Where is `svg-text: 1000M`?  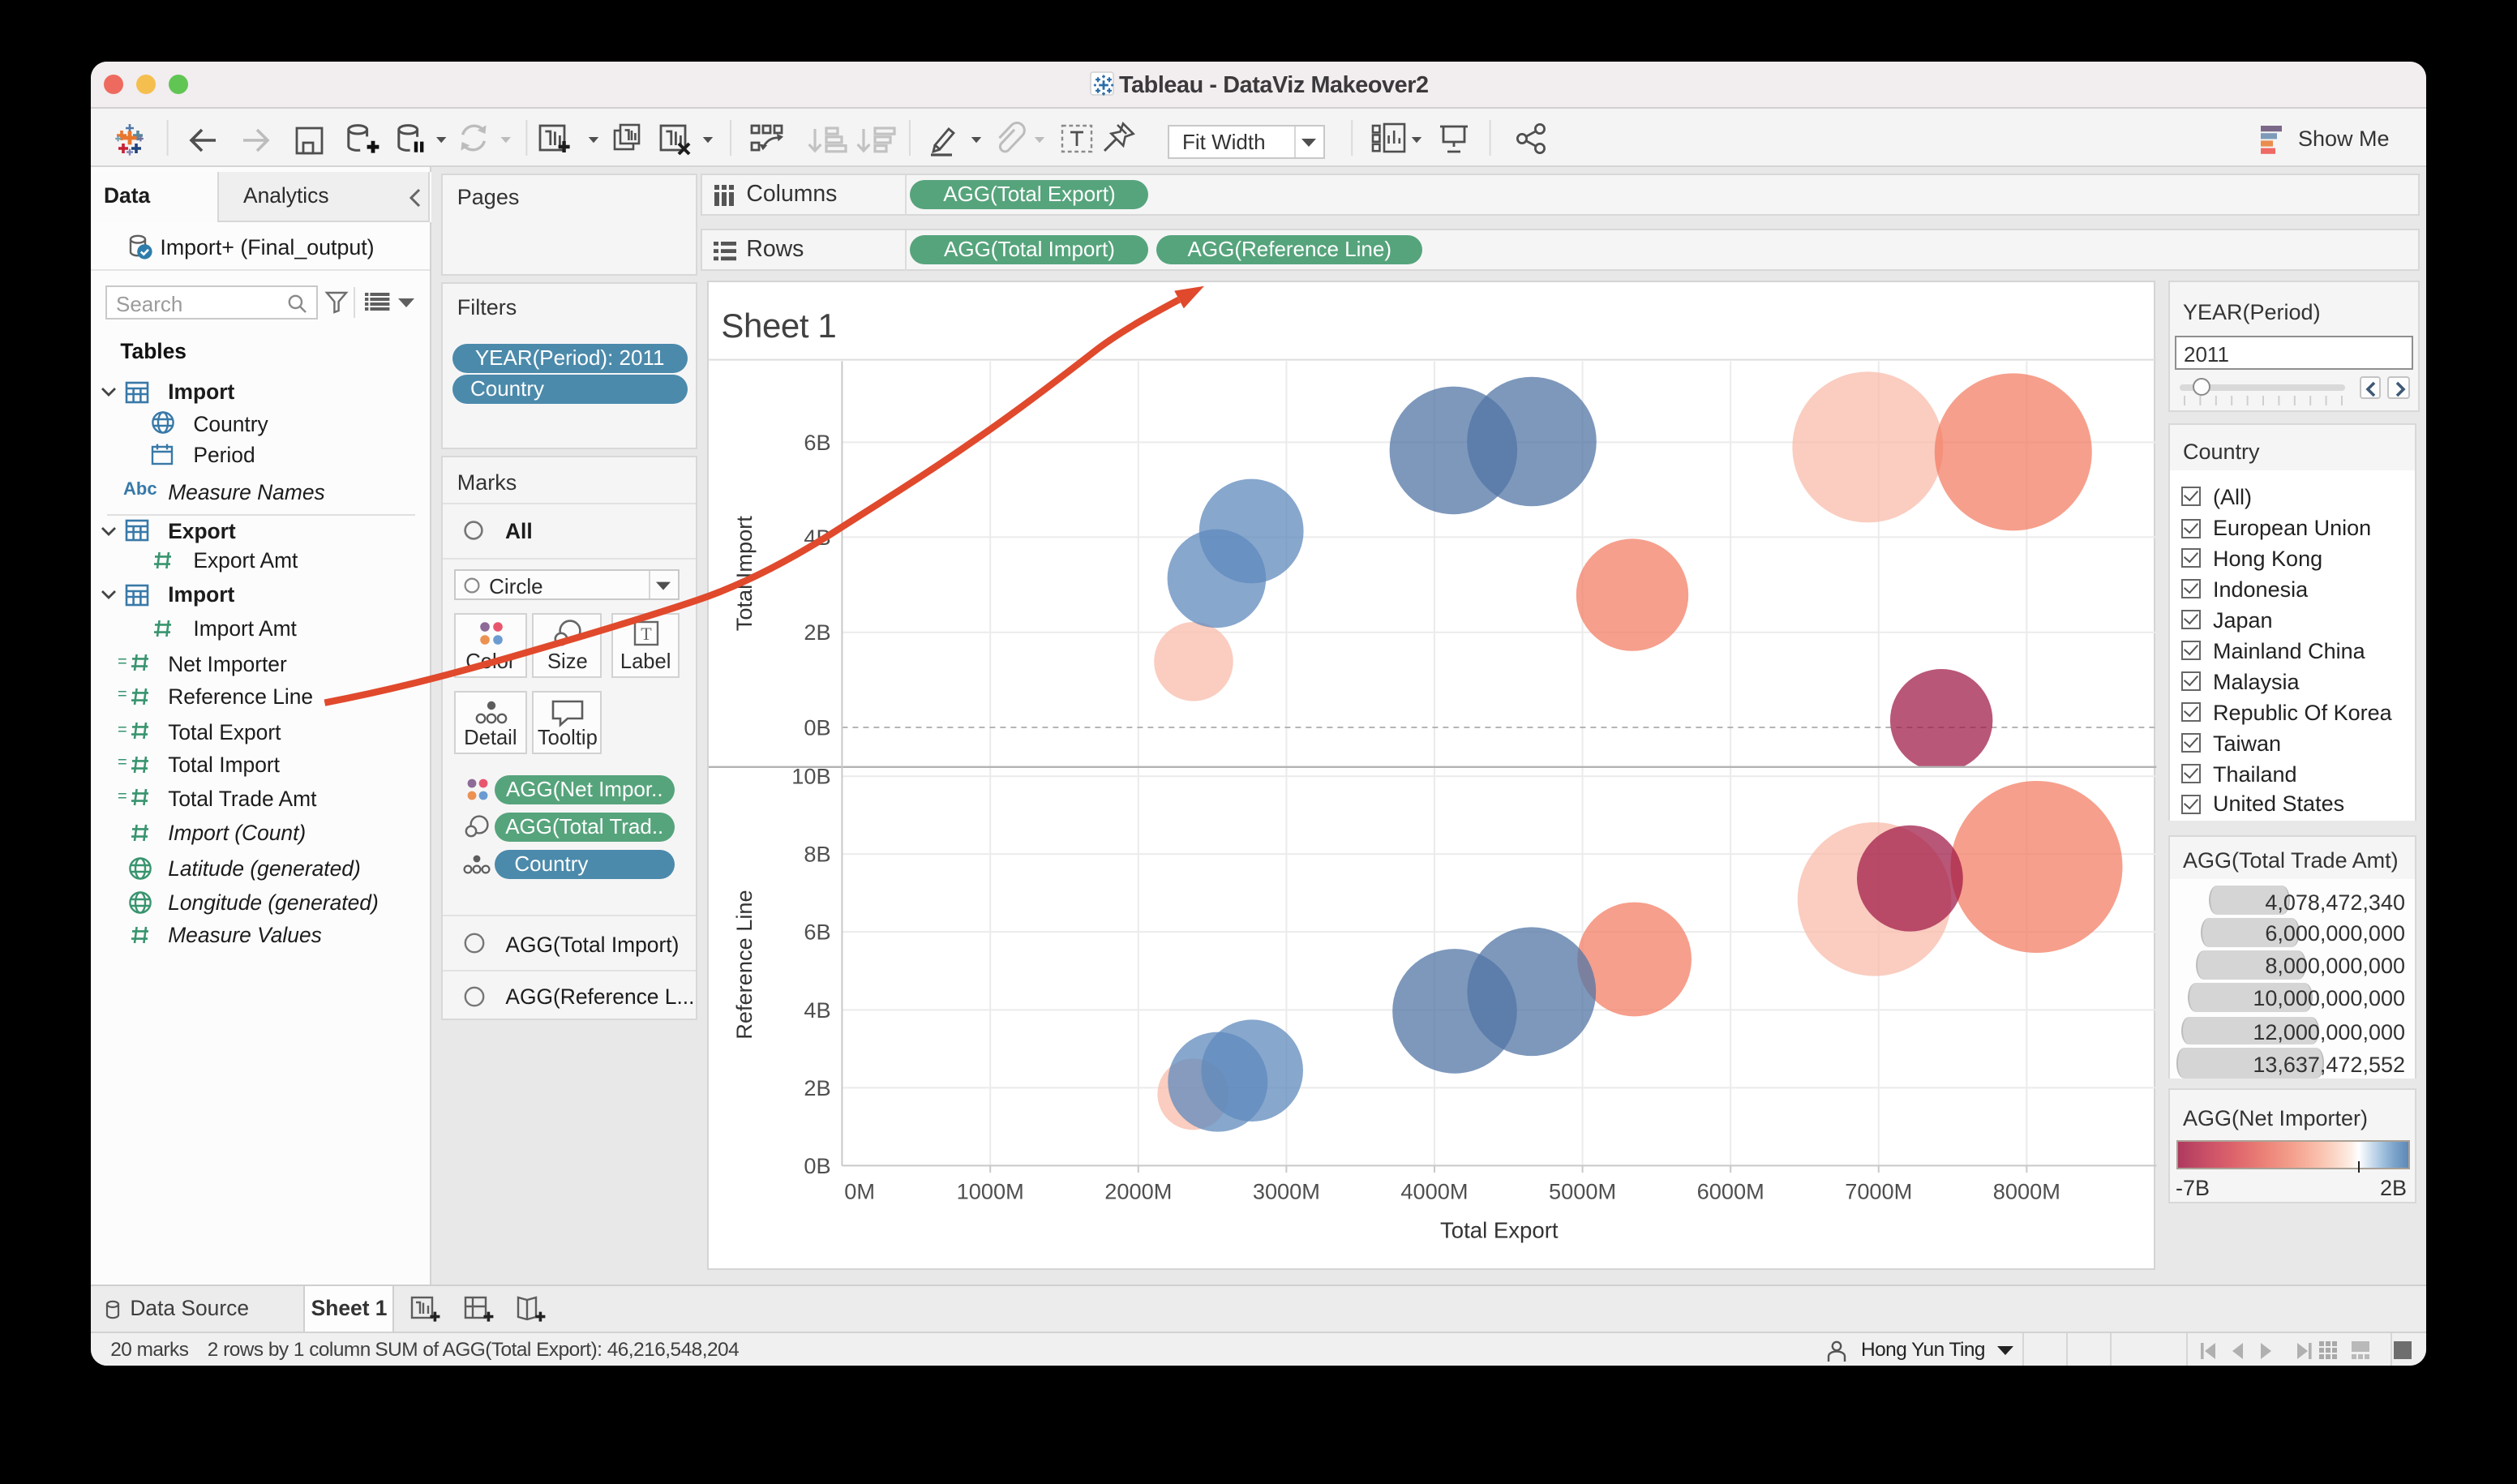 svg-text: 1000M is located at coordinates (990, 1190).